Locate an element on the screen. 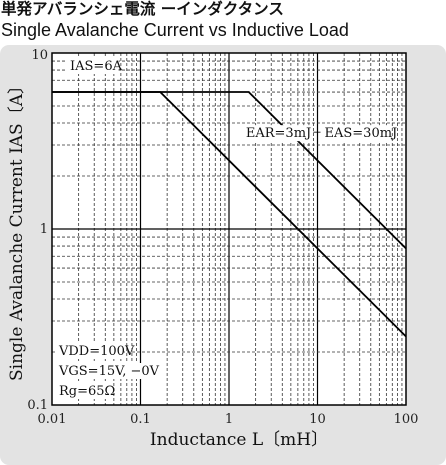 The height and width of the screenshot is (465, 446). ear-label: EAR=3mJ is located at coordinates (278, 133).